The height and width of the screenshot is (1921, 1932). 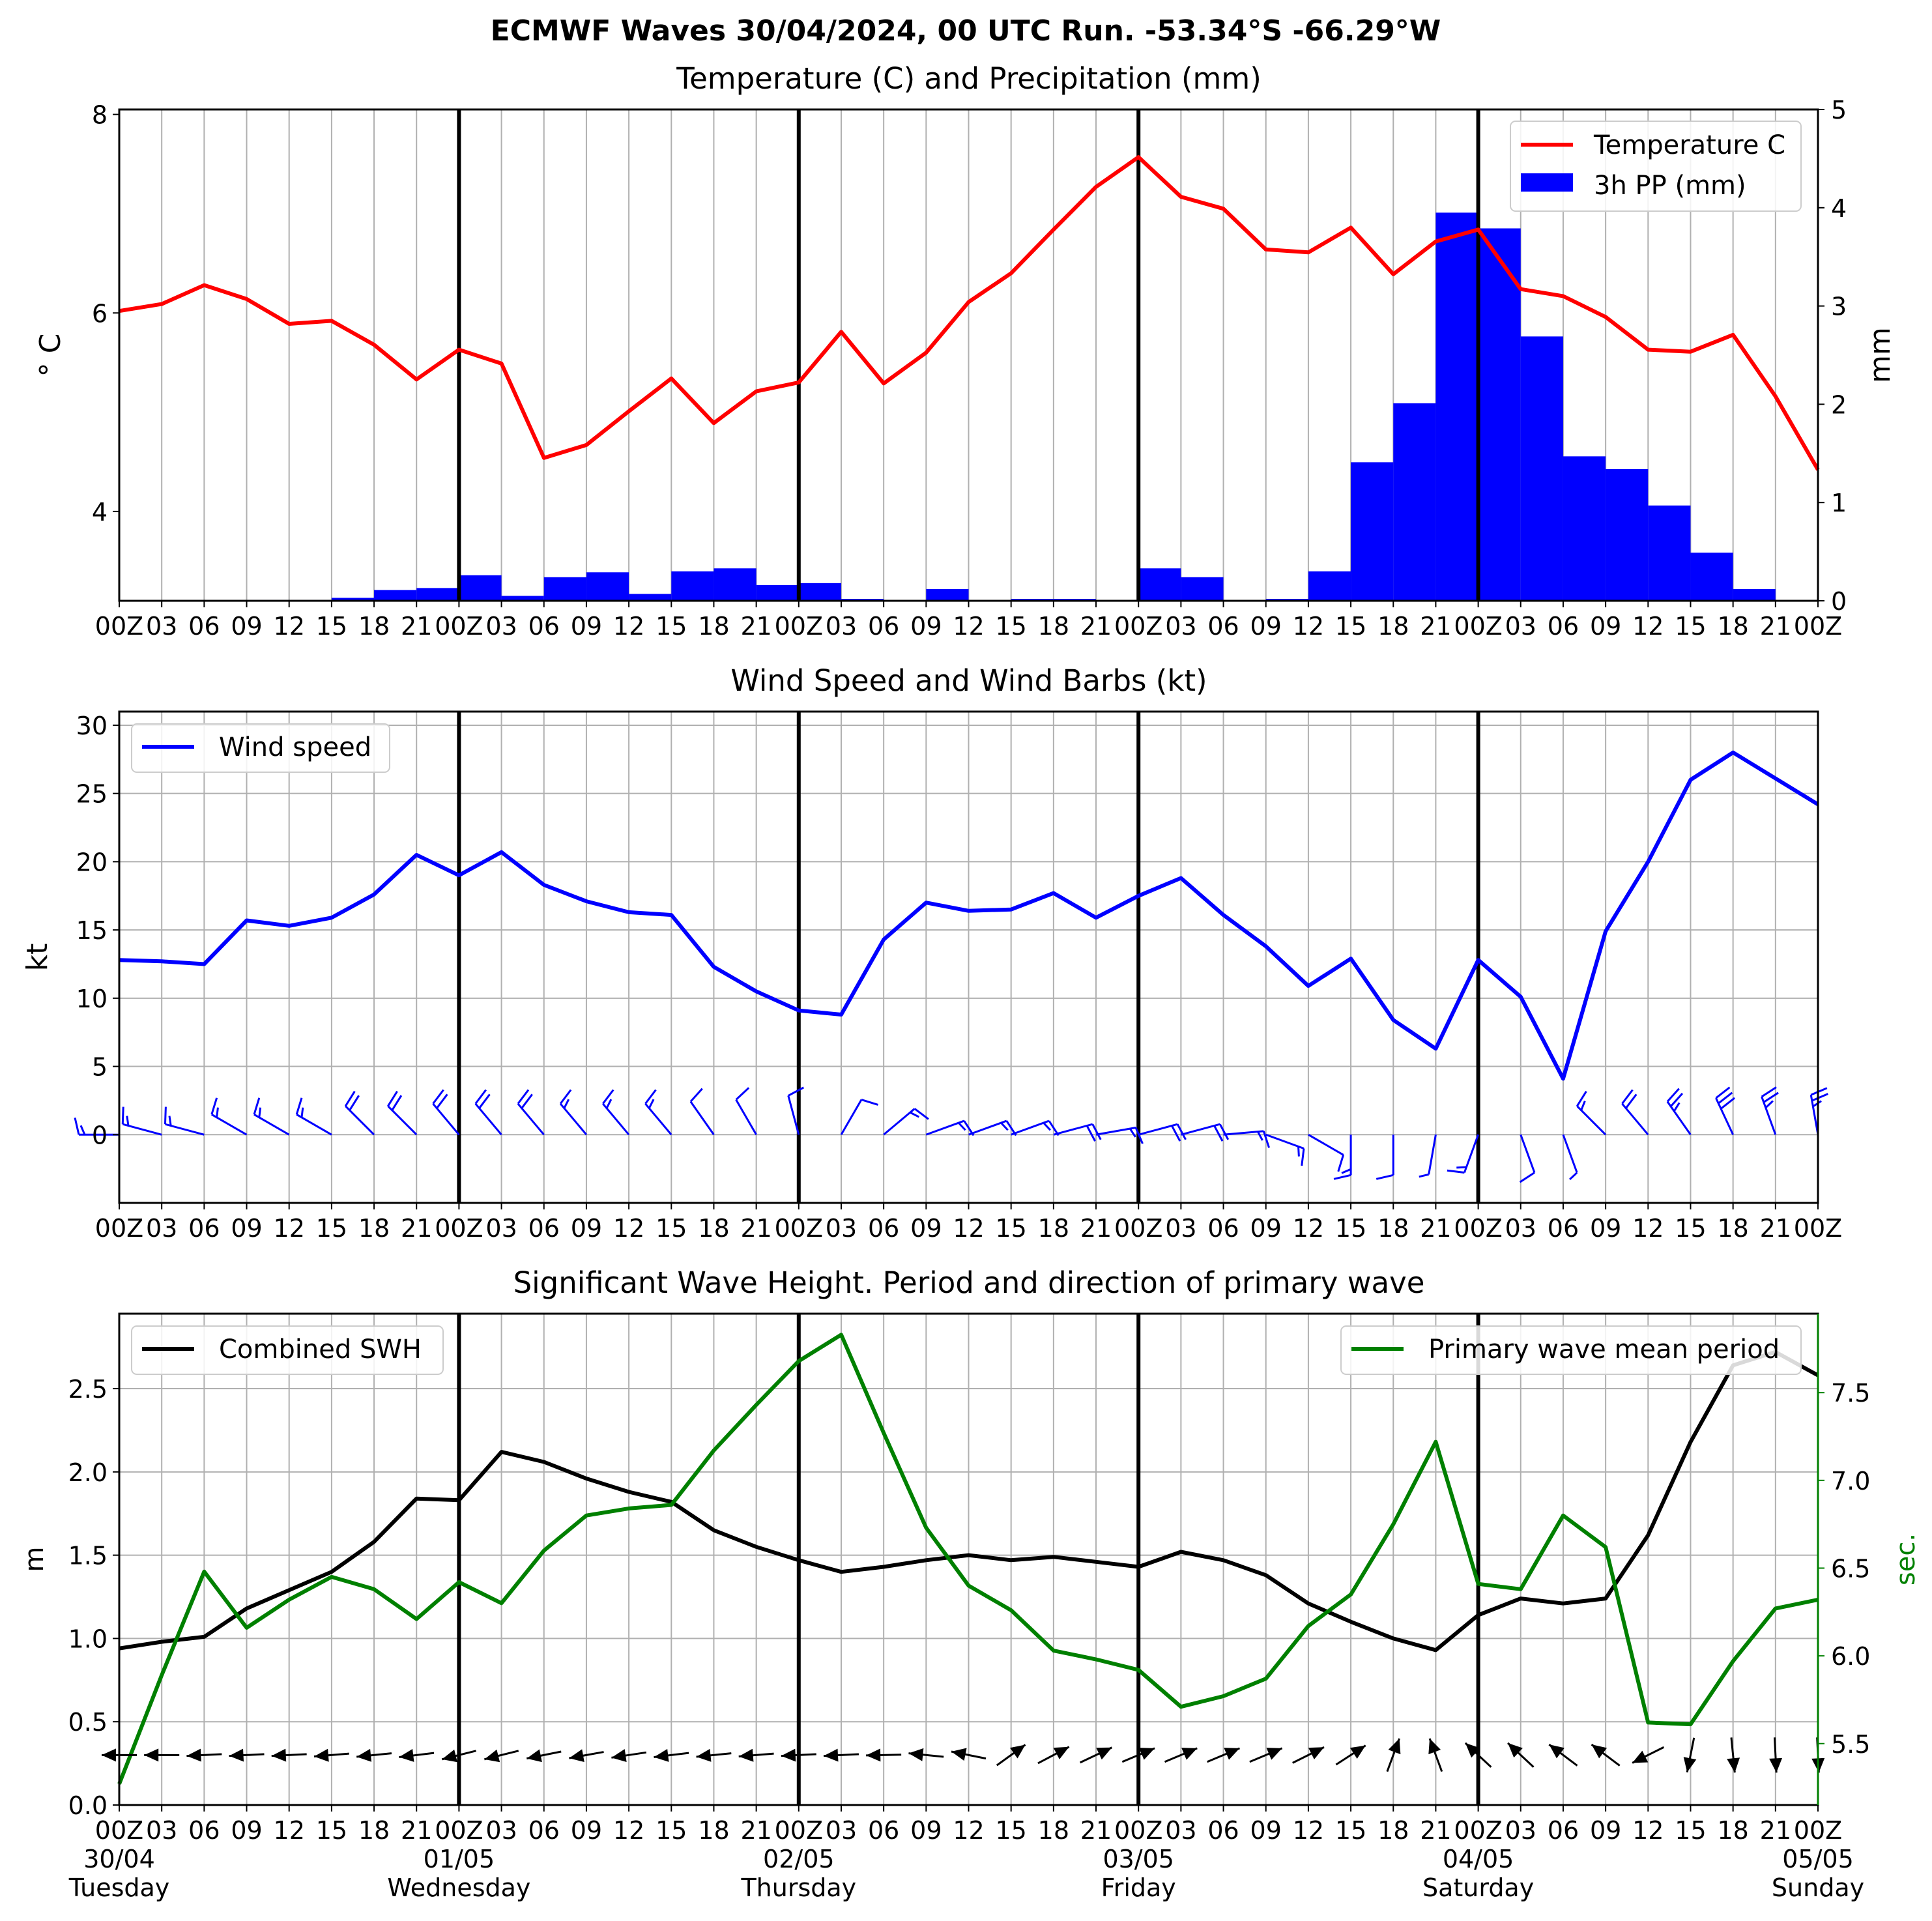 I want to click on temp-y-tick-label: 4, so click(x=100, y=512).